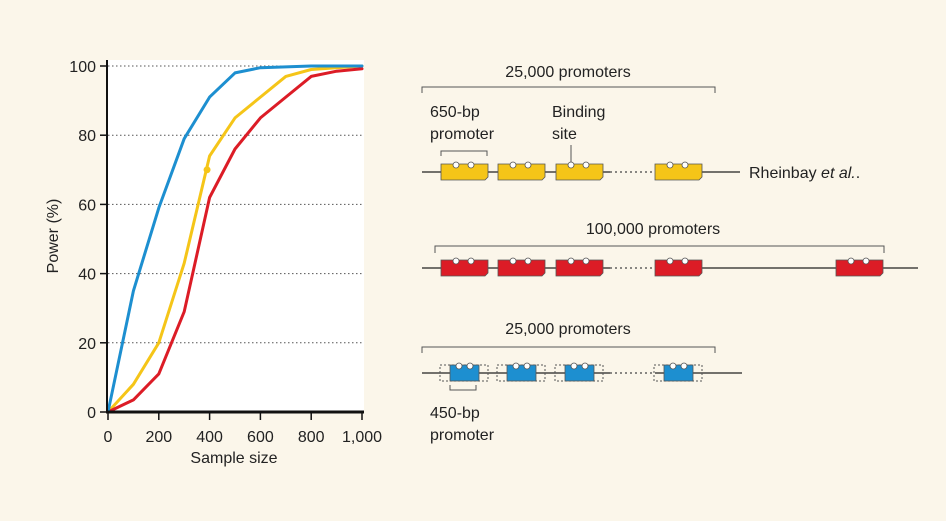 This screenshot has width=946, height=521. Describe the element at coordinates (87, 344) in the screenshot. I see `y-tick-label: 20` at that location.